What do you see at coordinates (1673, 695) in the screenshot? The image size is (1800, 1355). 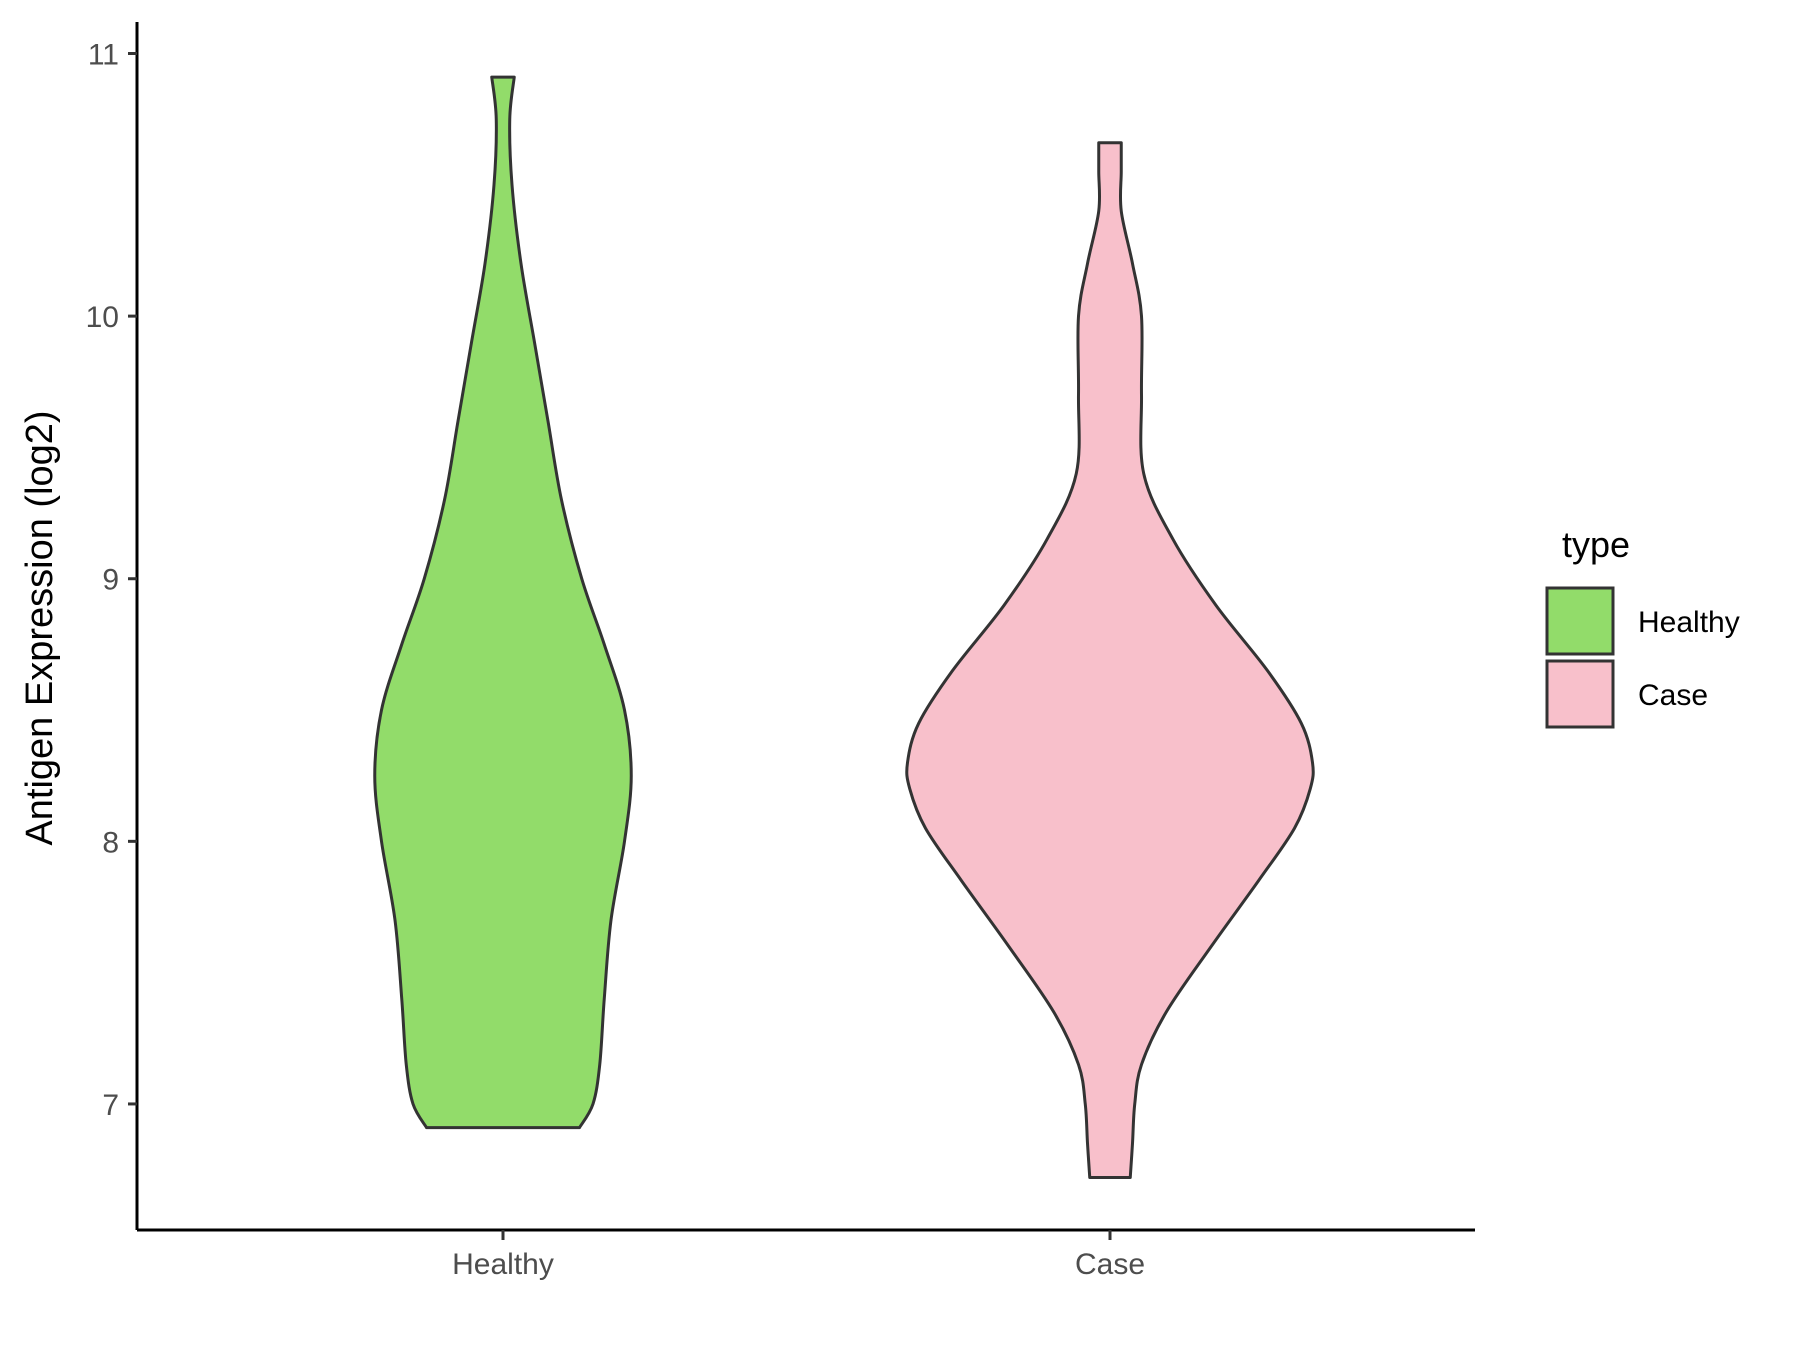 I see `legend-label-case: Case` at bounding box center [1673, 695].